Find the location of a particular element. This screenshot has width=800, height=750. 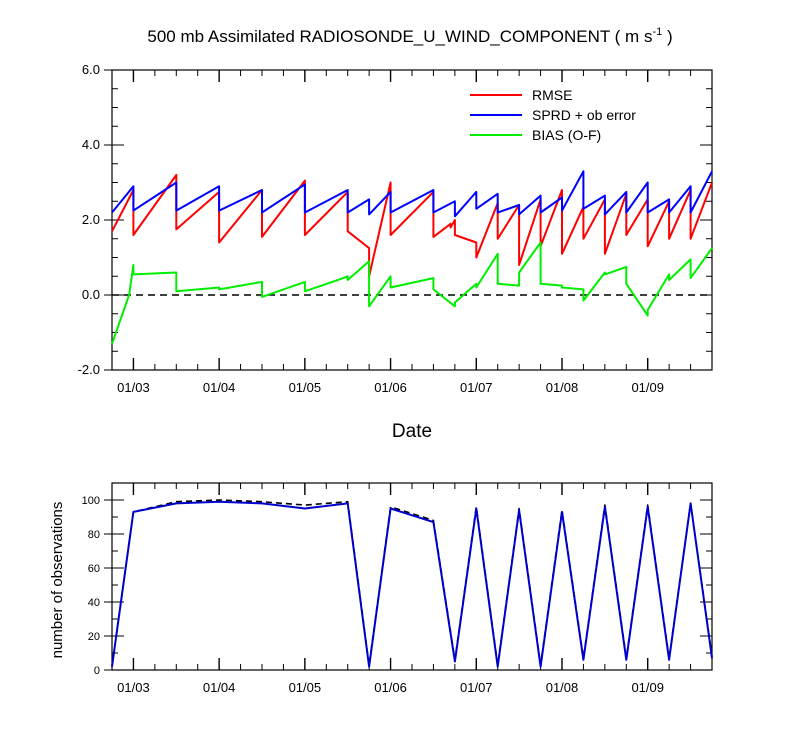

y-tick-label: 100 is located at coordinates (91, 501).